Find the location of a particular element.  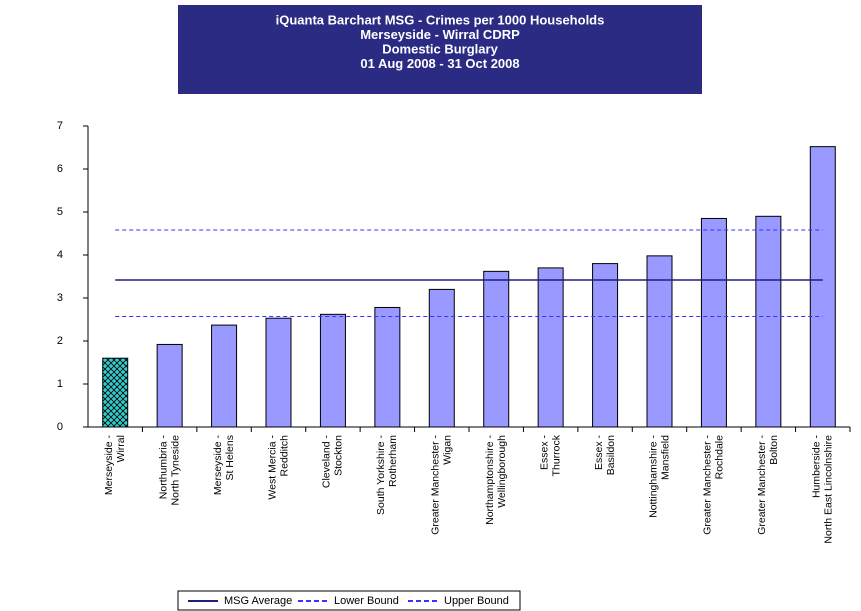

x-tick-label: Rochdale is located at coordinates (720, 457).